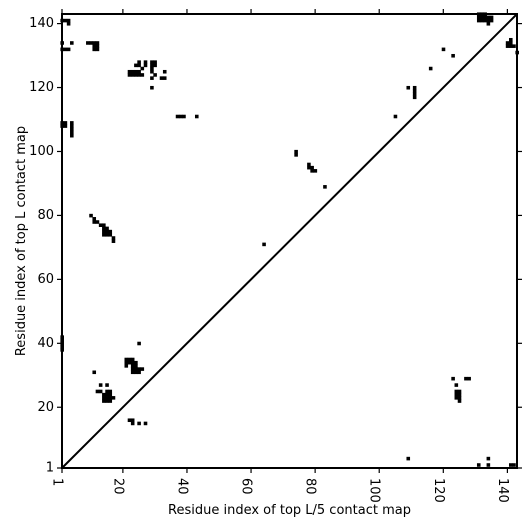  What do you see at coordinates (50, 468) in the screenshot?
I see `y-tick-label: 1` at bounding box center [50, 468].